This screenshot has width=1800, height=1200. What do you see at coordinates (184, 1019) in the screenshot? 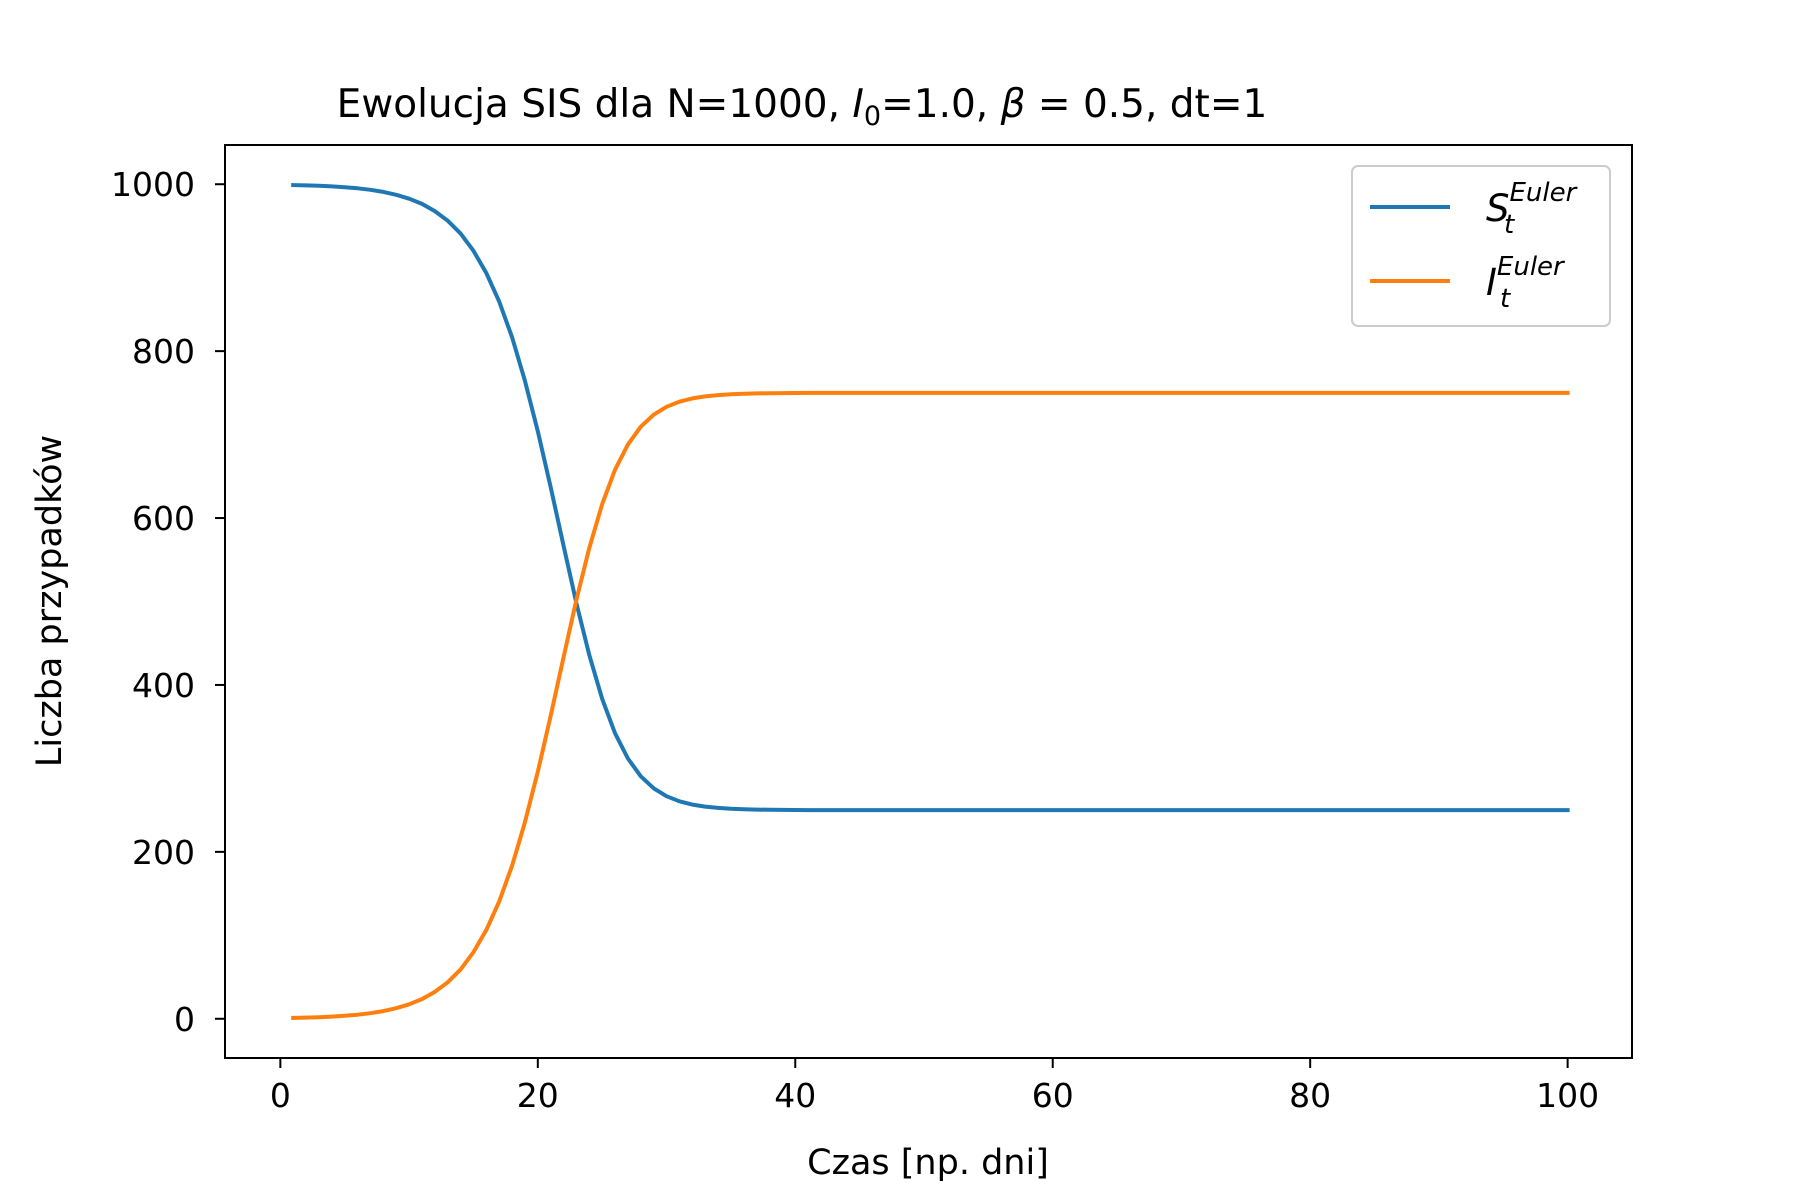
I see `y-tick-label: 0` at bounding box center [184, 1019].